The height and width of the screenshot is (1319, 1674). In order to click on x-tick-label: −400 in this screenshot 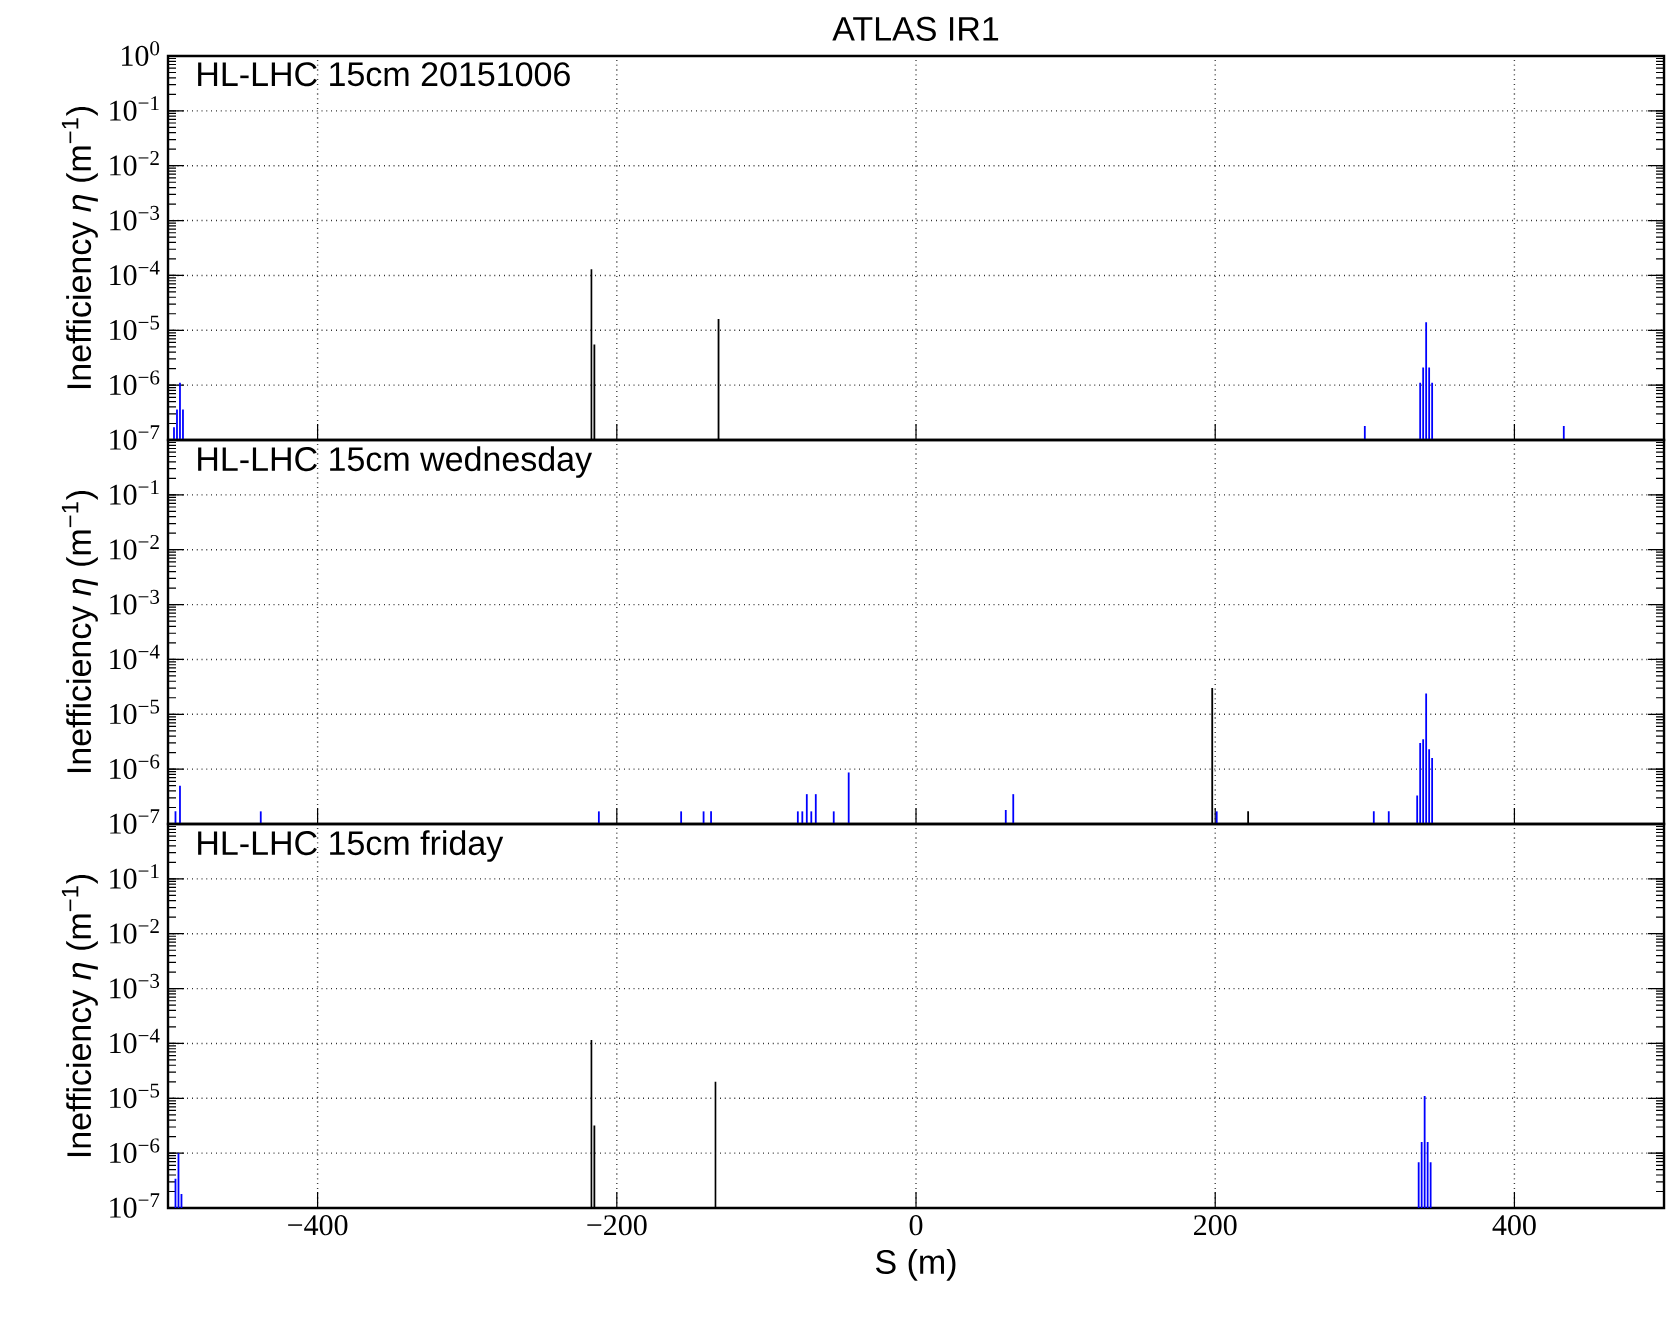, I will do `click(318, 1225)`.